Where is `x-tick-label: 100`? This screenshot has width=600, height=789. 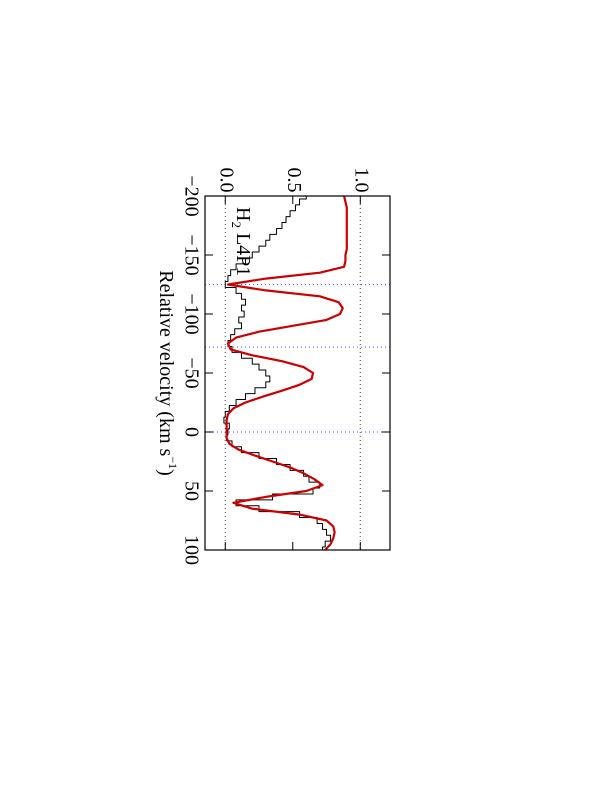 x-tick-label: 100 is located at coordinates (191, 550).